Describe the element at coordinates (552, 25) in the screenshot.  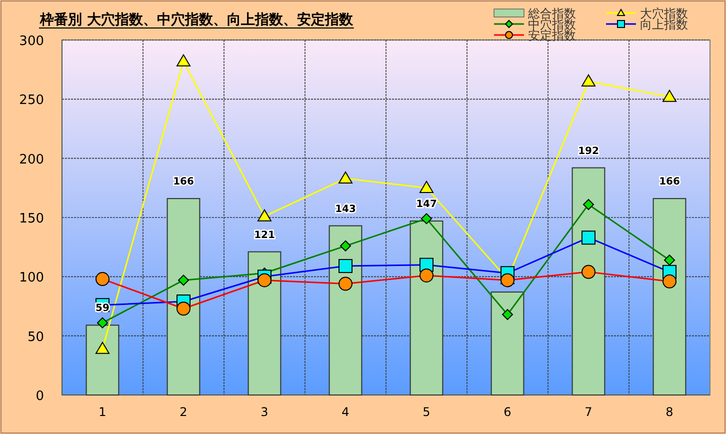
I see `legend-label: 中穴指数` at that location.